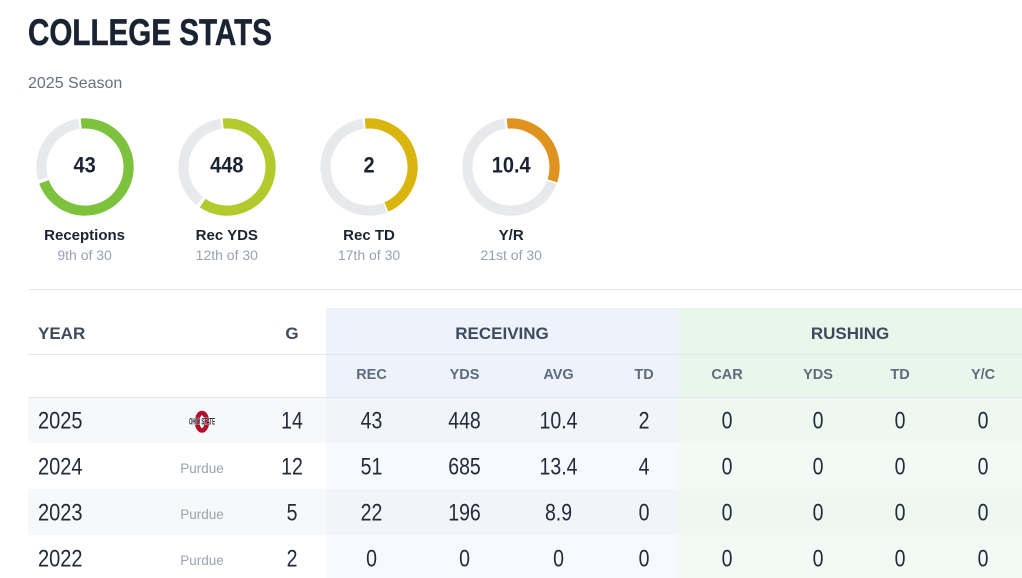  I want to click on svg-text: OHIO STATE, so click(202, 421).